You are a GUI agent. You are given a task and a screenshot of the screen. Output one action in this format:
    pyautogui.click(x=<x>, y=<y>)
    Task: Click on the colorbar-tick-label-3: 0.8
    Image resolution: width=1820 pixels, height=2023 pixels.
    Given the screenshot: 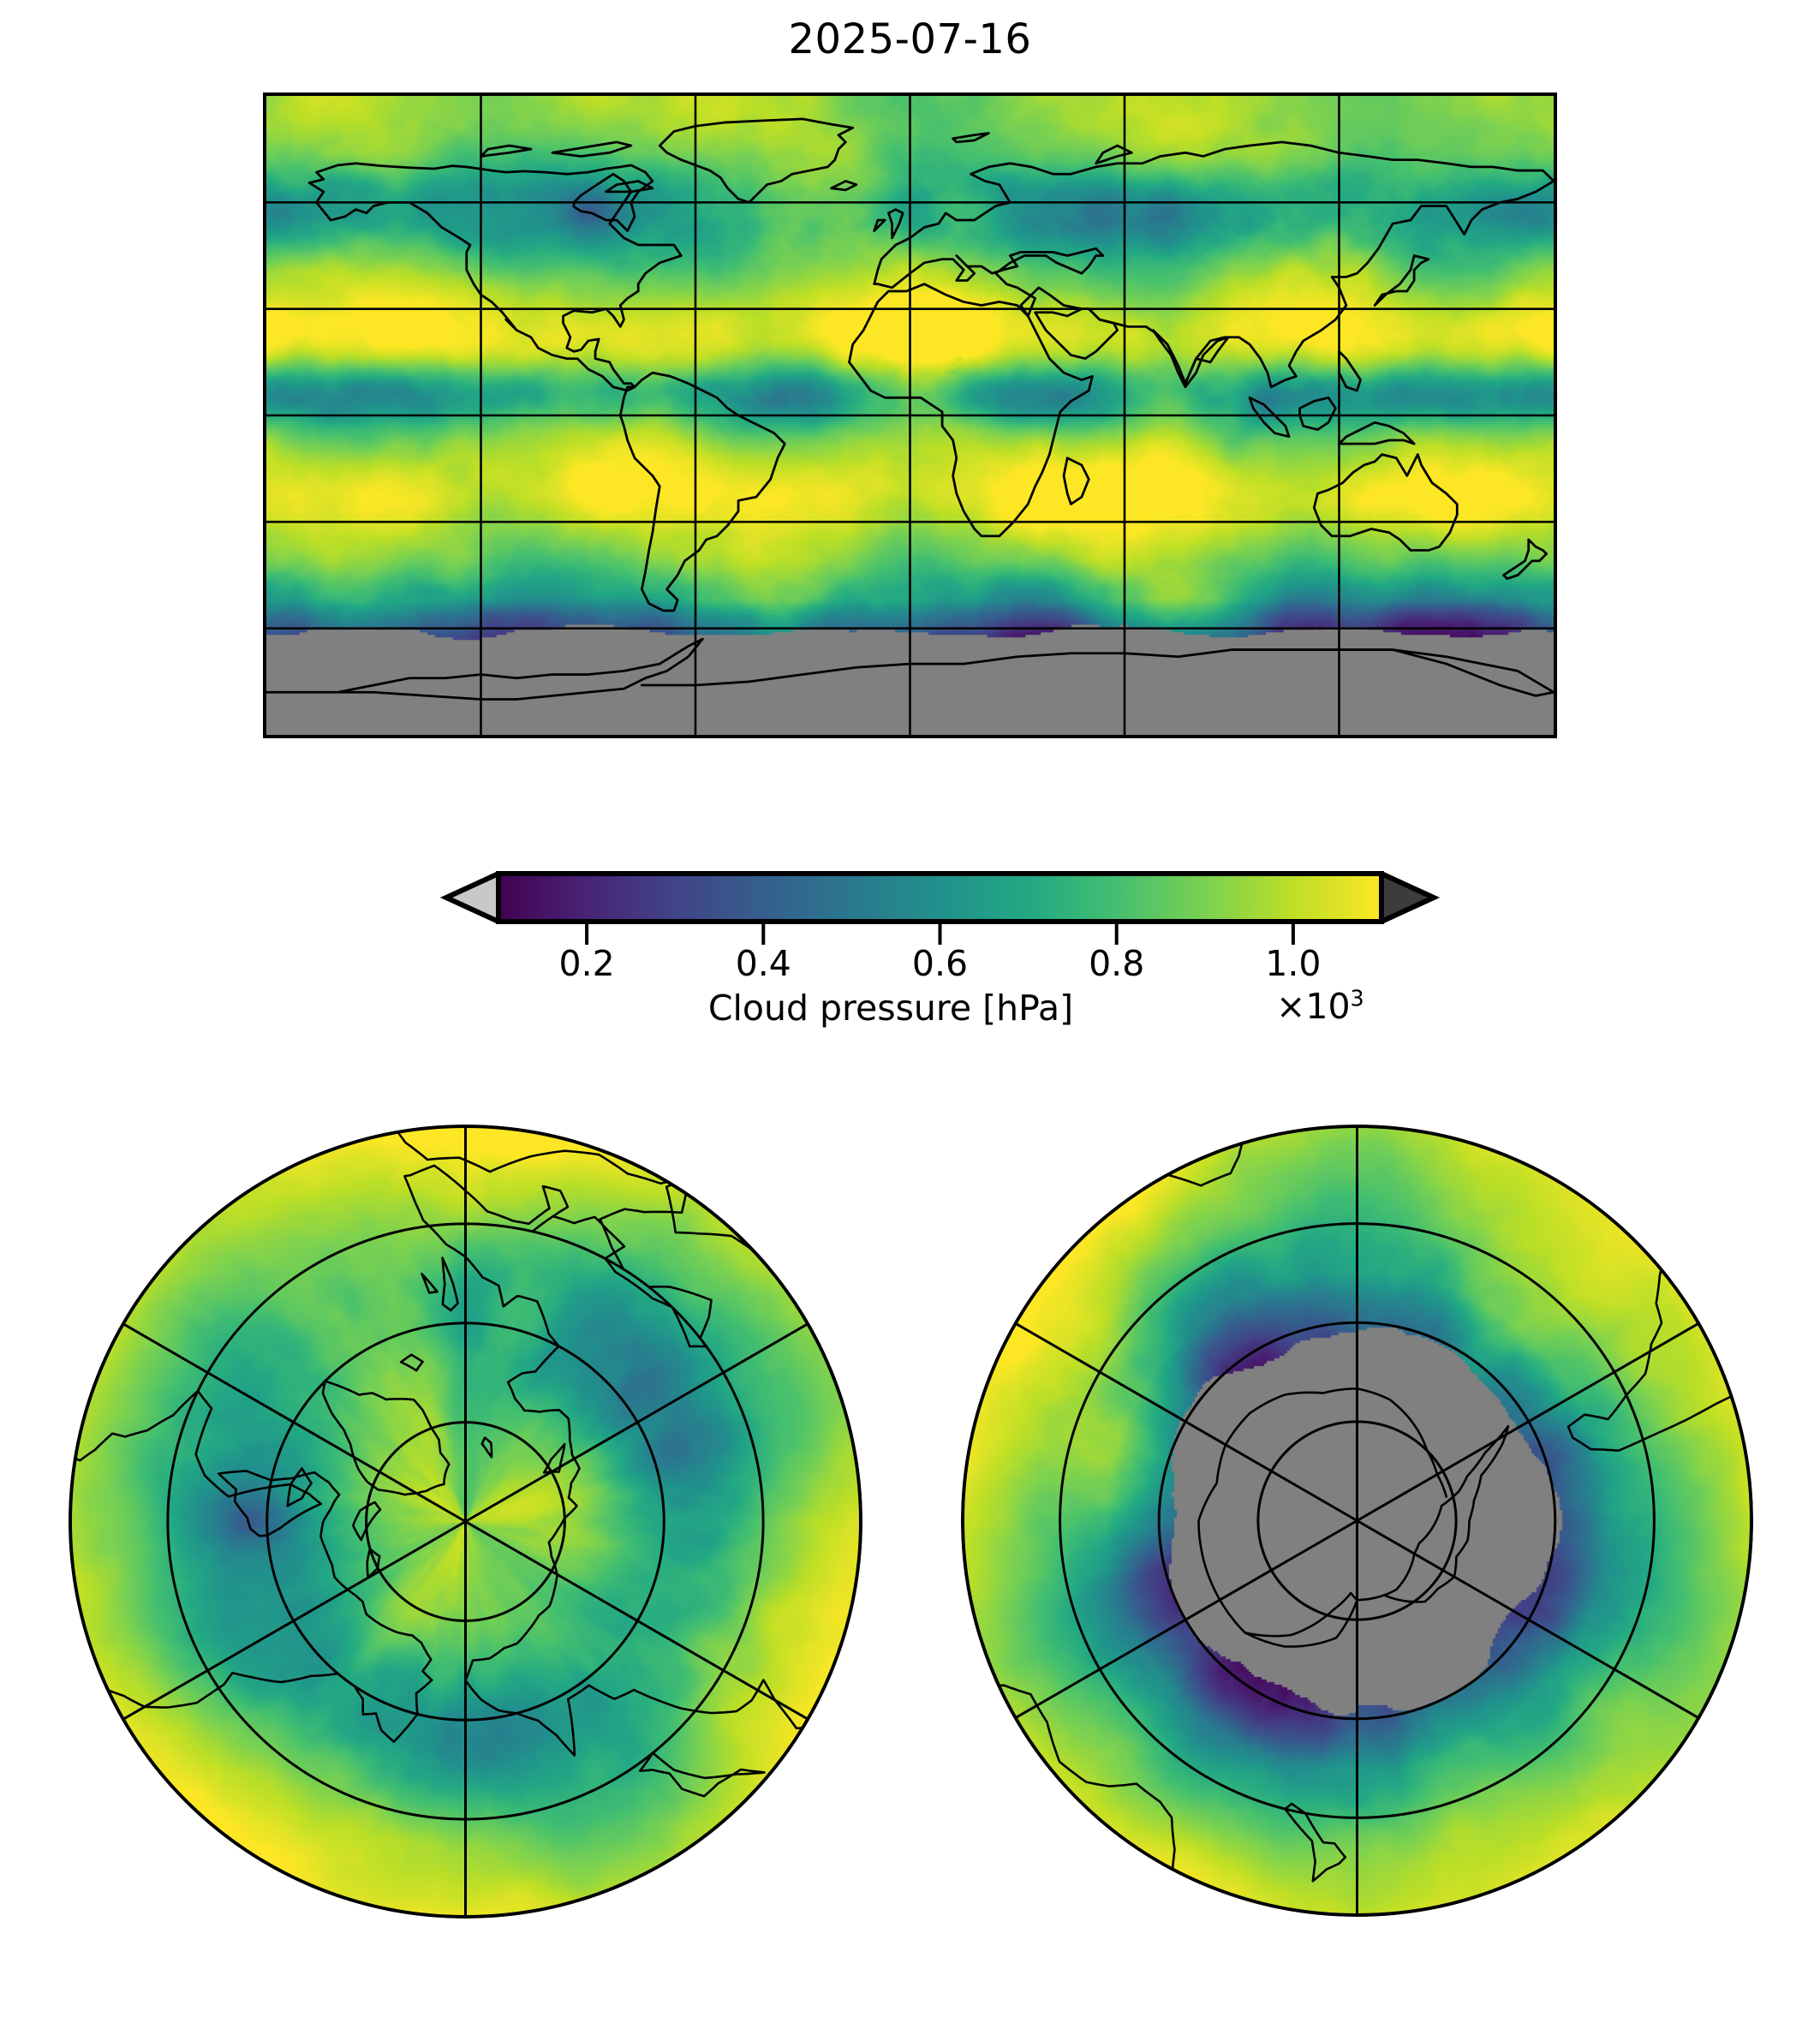 What is the action you would take?
    pyautogui.click(x=1117, y=963)
    